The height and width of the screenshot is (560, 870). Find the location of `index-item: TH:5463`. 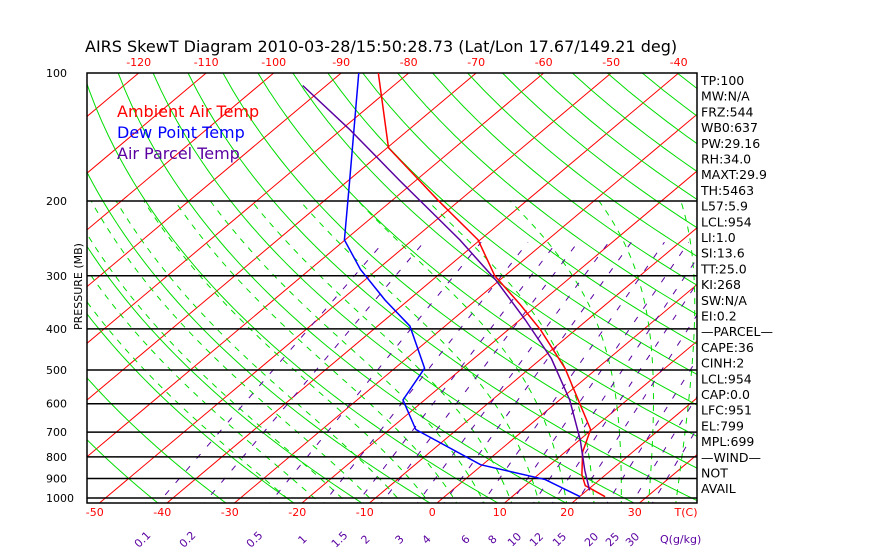

index-item: TH:5463 is located at coordinates (727, 190).